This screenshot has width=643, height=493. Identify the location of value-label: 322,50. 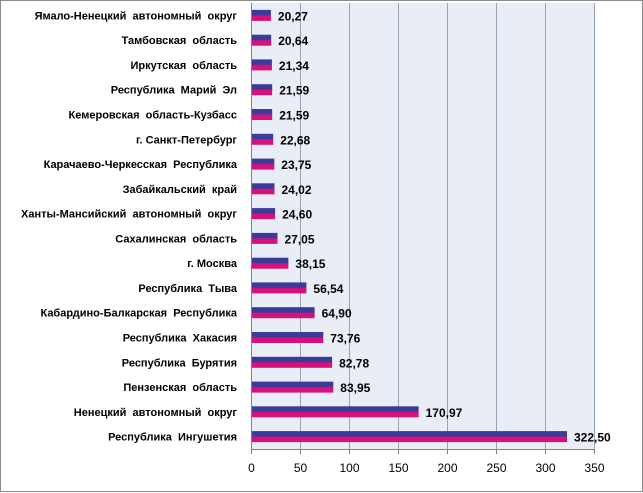
(592, 438).